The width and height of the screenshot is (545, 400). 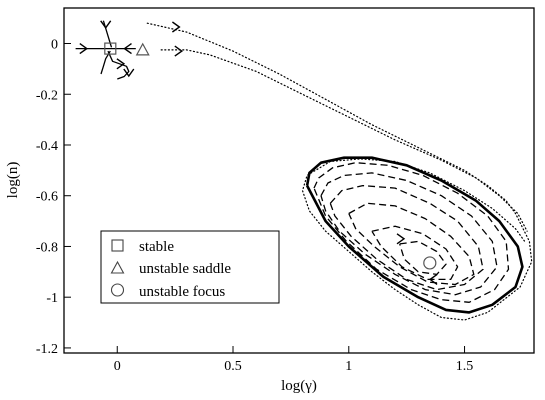 What do you see at coordinates (185, 269) in the screenshot?
I see `legend-label-unstable-saddle: unstable saddle` at bounding box center [185, 269].